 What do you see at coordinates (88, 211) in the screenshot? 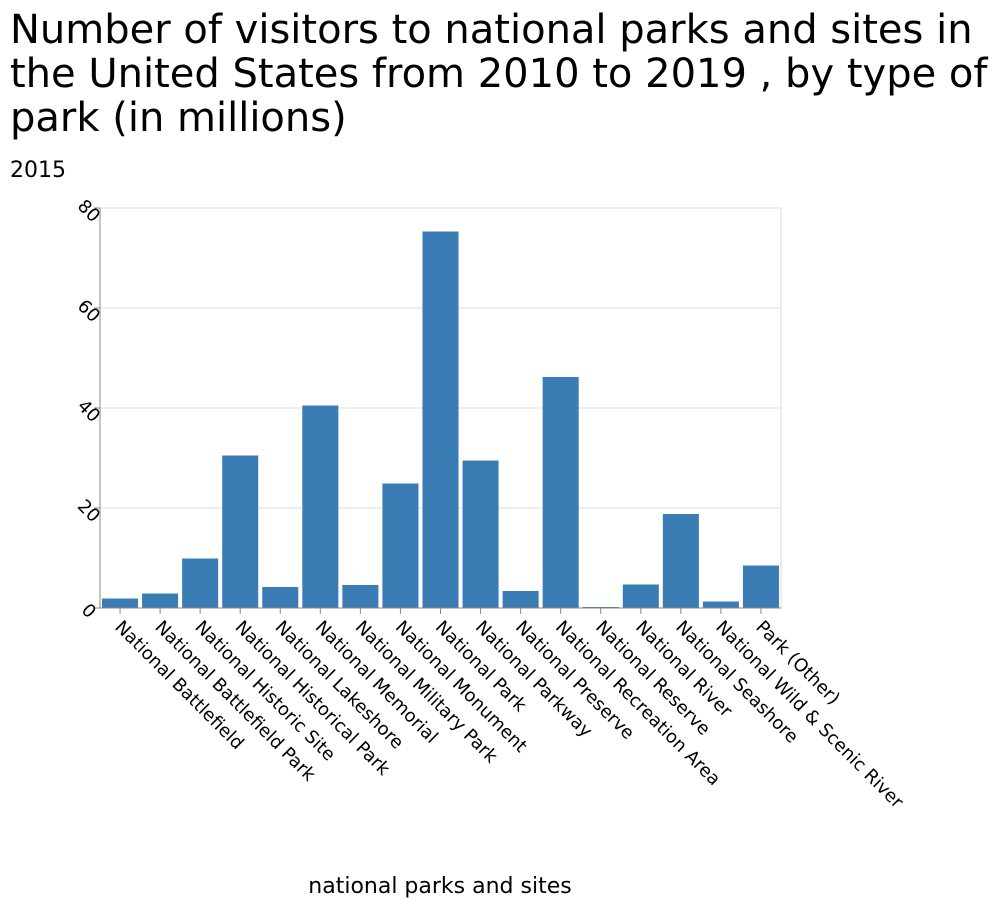
I see `y-tick-label: 80` at bounding box center [88, 211].